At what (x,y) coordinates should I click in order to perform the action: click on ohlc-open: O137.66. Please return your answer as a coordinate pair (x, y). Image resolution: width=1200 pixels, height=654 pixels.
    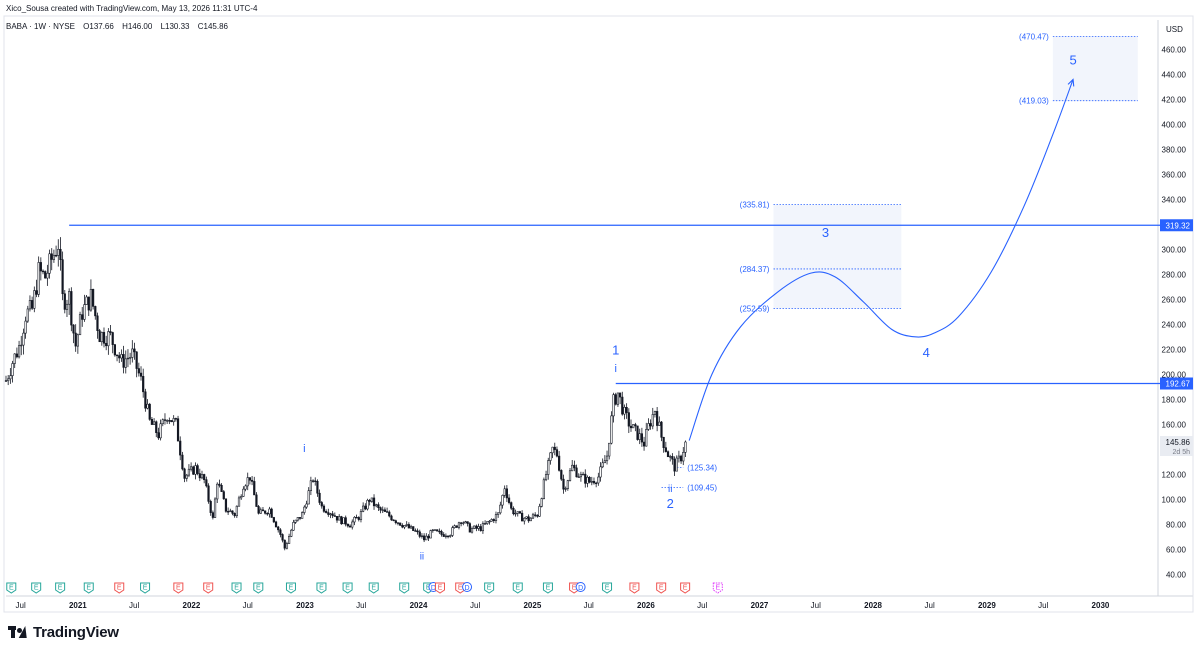
    Looking at the image, I should click on (98, 26).